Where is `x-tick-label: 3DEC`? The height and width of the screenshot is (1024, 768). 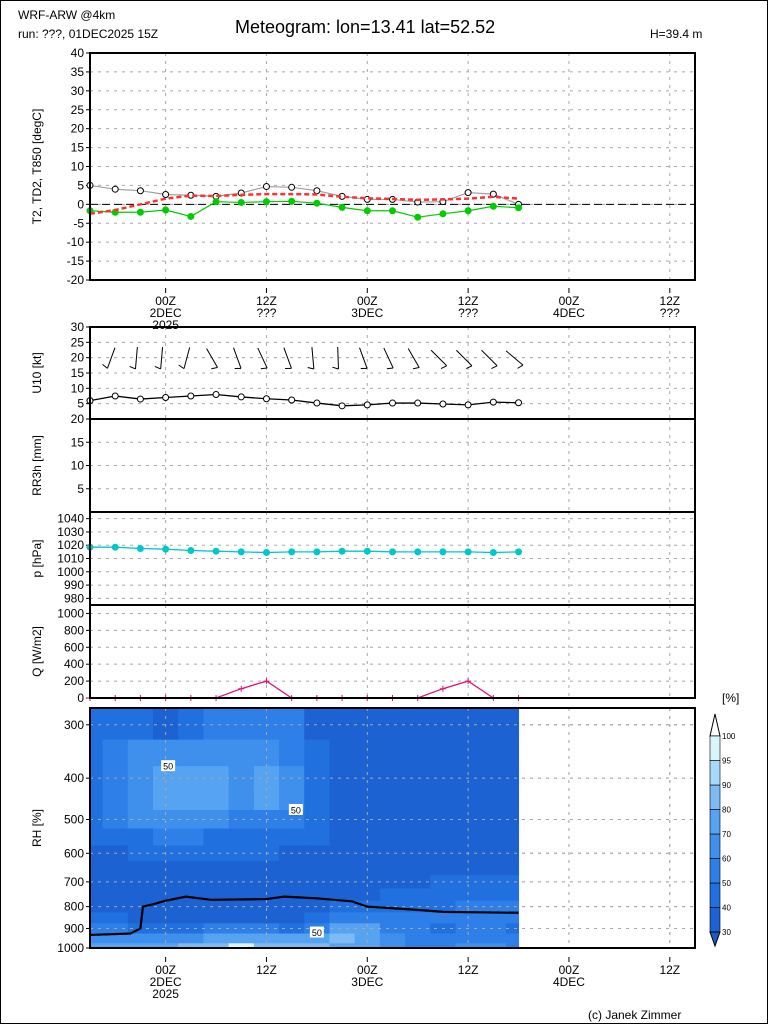
x-tick-label: 3DEC is located at coordinates (367, 313).